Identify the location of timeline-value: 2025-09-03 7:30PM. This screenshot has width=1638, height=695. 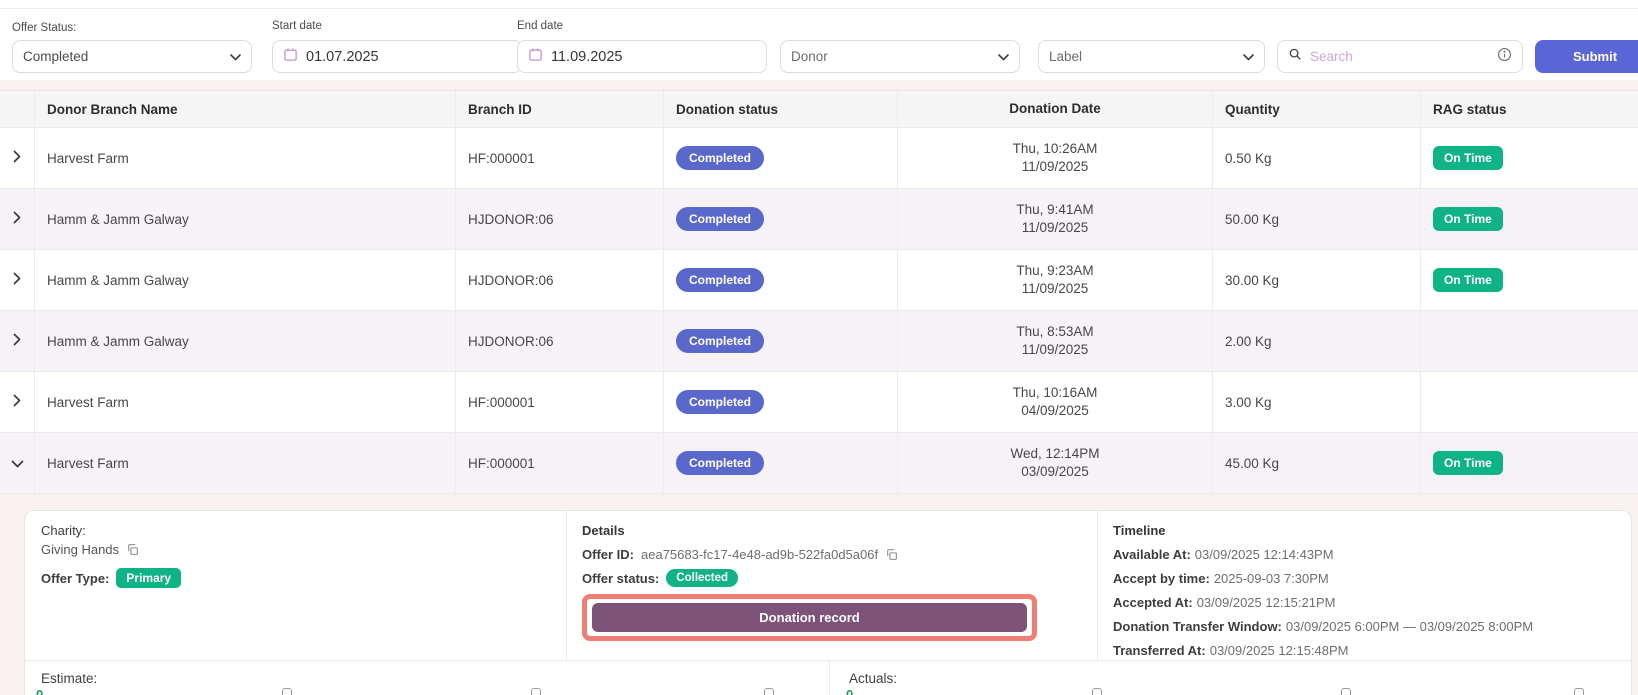
(1271, 578).